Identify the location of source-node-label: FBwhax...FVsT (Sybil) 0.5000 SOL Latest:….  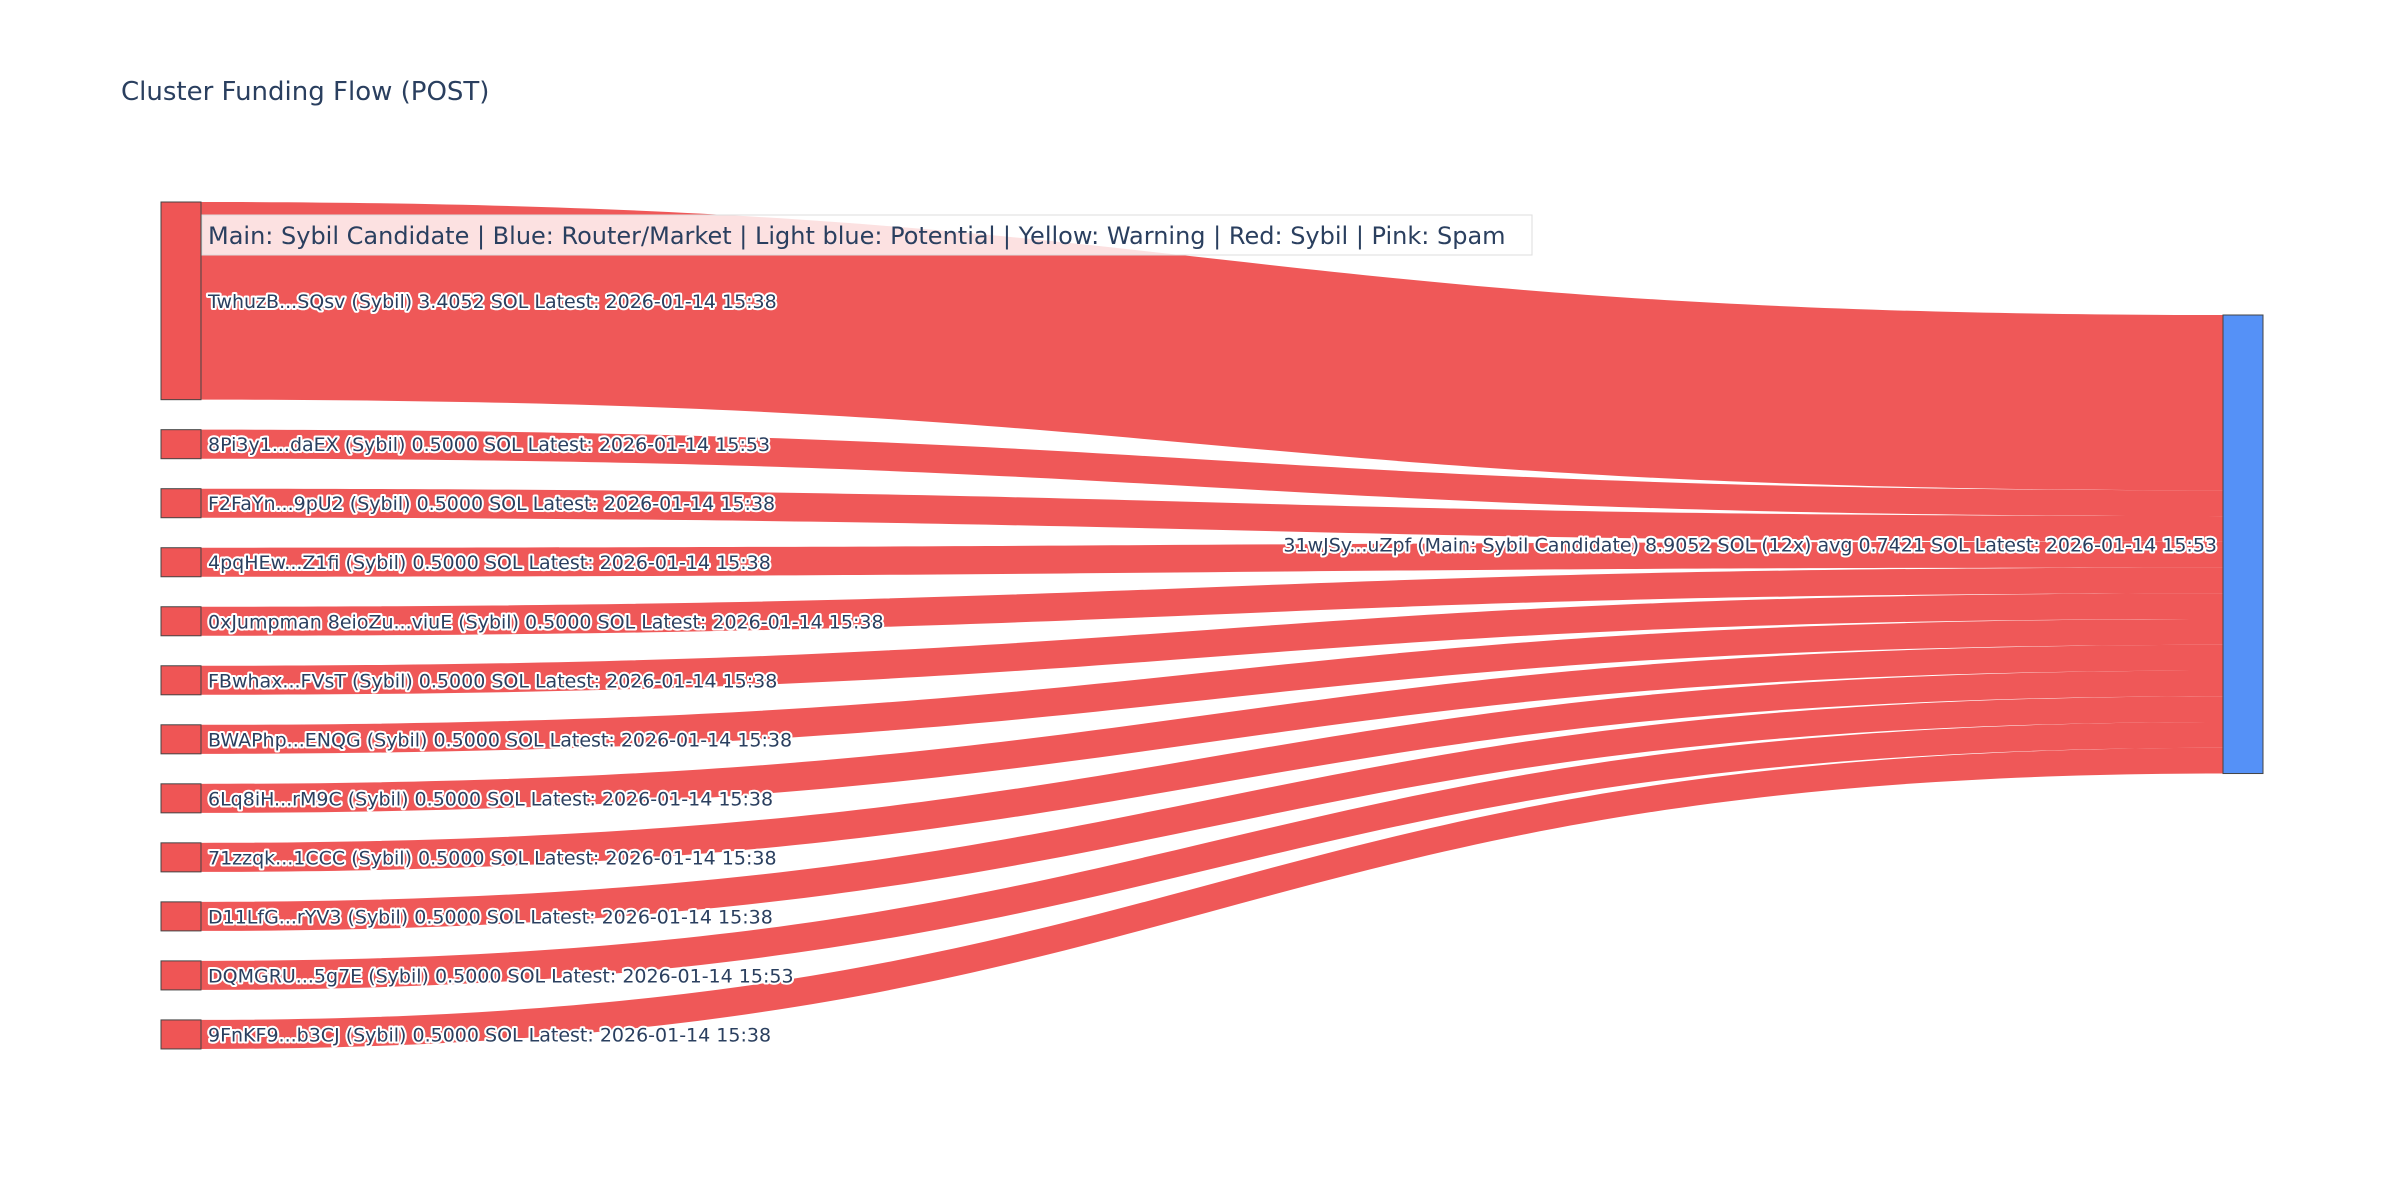
(492, 681).